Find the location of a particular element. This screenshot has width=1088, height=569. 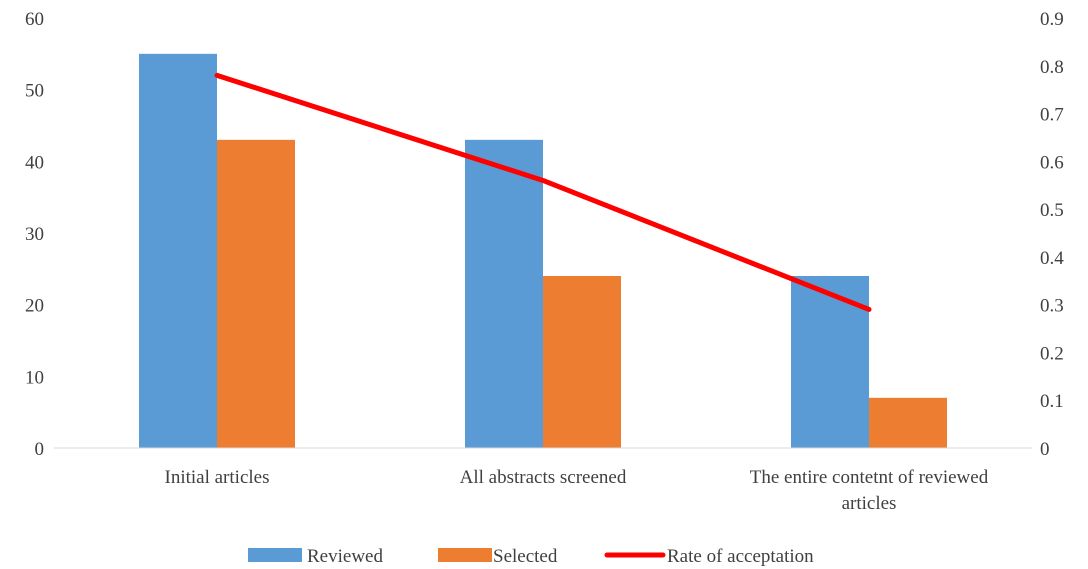

right-tick-label: 0.8 is located at coordinates (1052, 67).